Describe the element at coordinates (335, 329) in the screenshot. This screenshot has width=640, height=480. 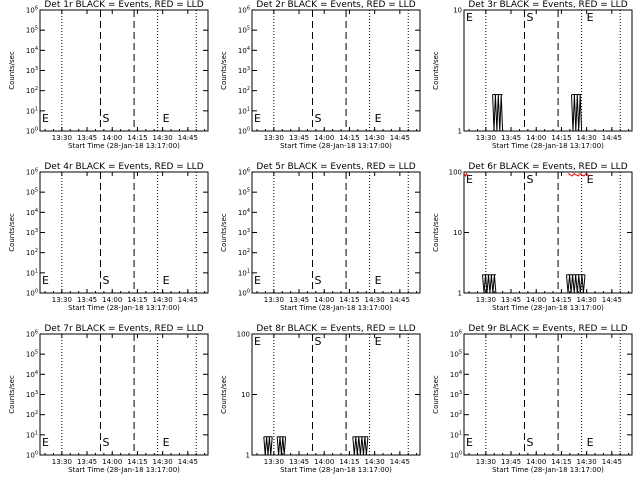
I see `panel-title: Det 8r BLACK = Events, RED = LLD` at that location.